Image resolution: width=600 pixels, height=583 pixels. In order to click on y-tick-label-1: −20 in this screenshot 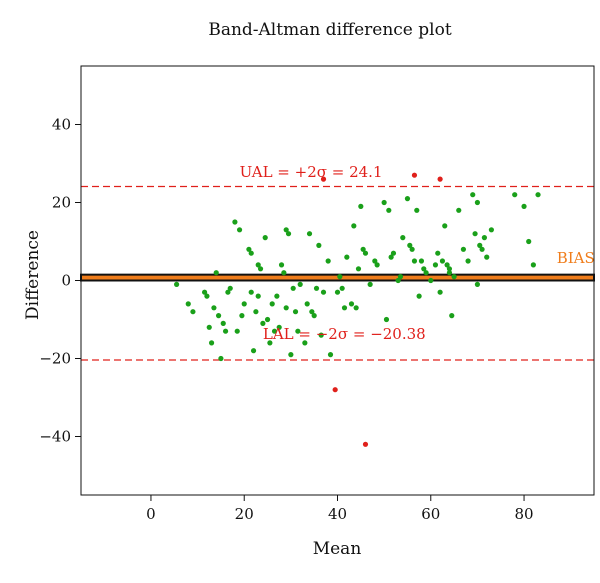, I will do `click(55, 359)`.